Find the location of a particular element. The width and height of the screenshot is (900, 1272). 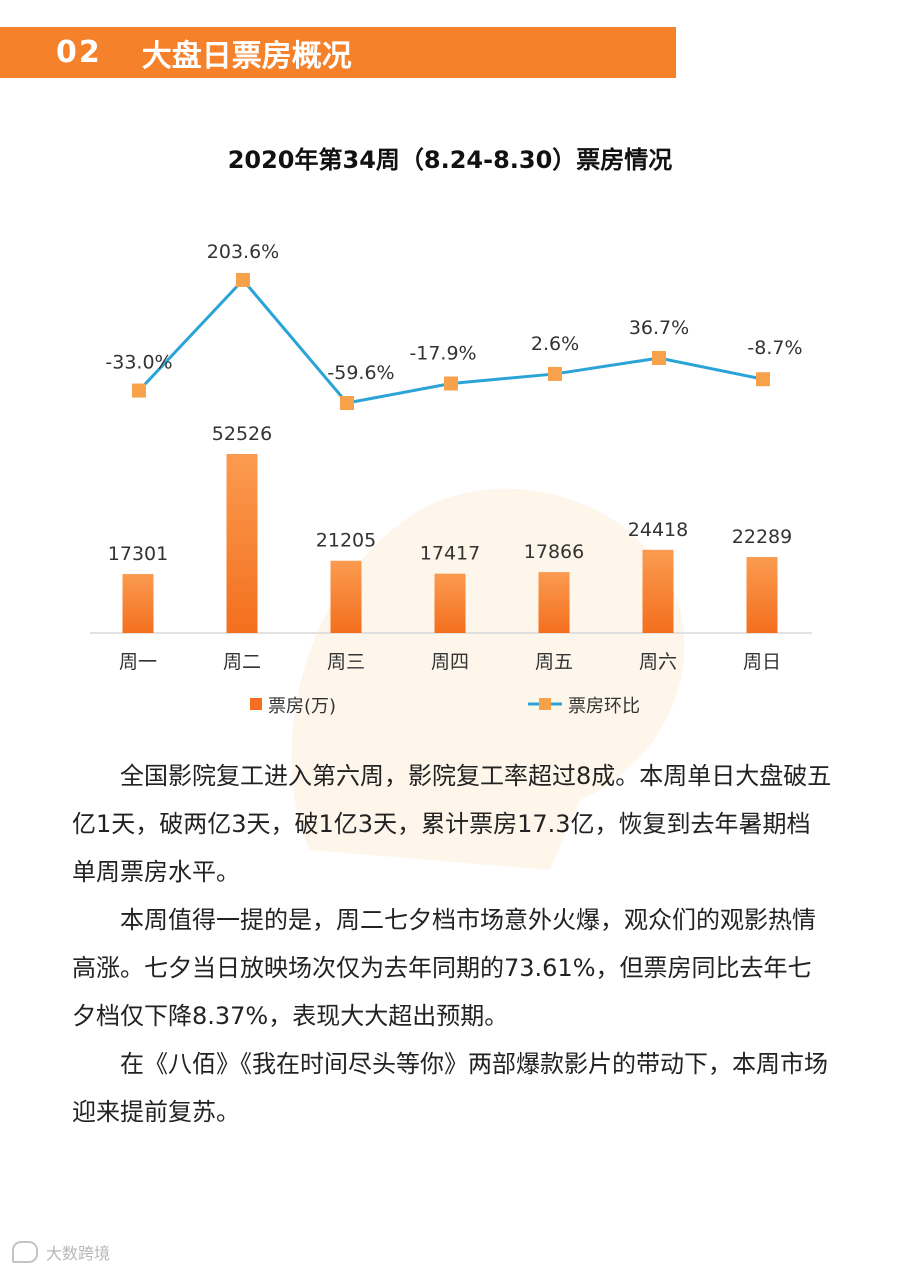

section-number: 02 is located at coordinates (79, 52).